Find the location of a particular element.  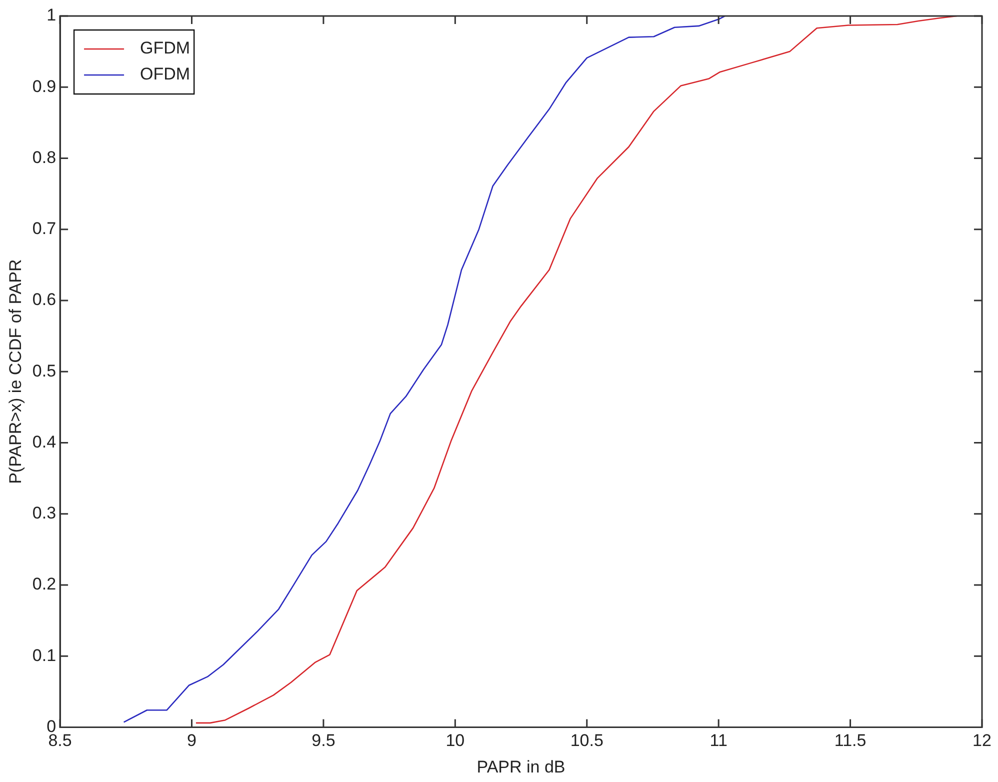

x-tick-label: 11 is located at coordinates (719, 740).